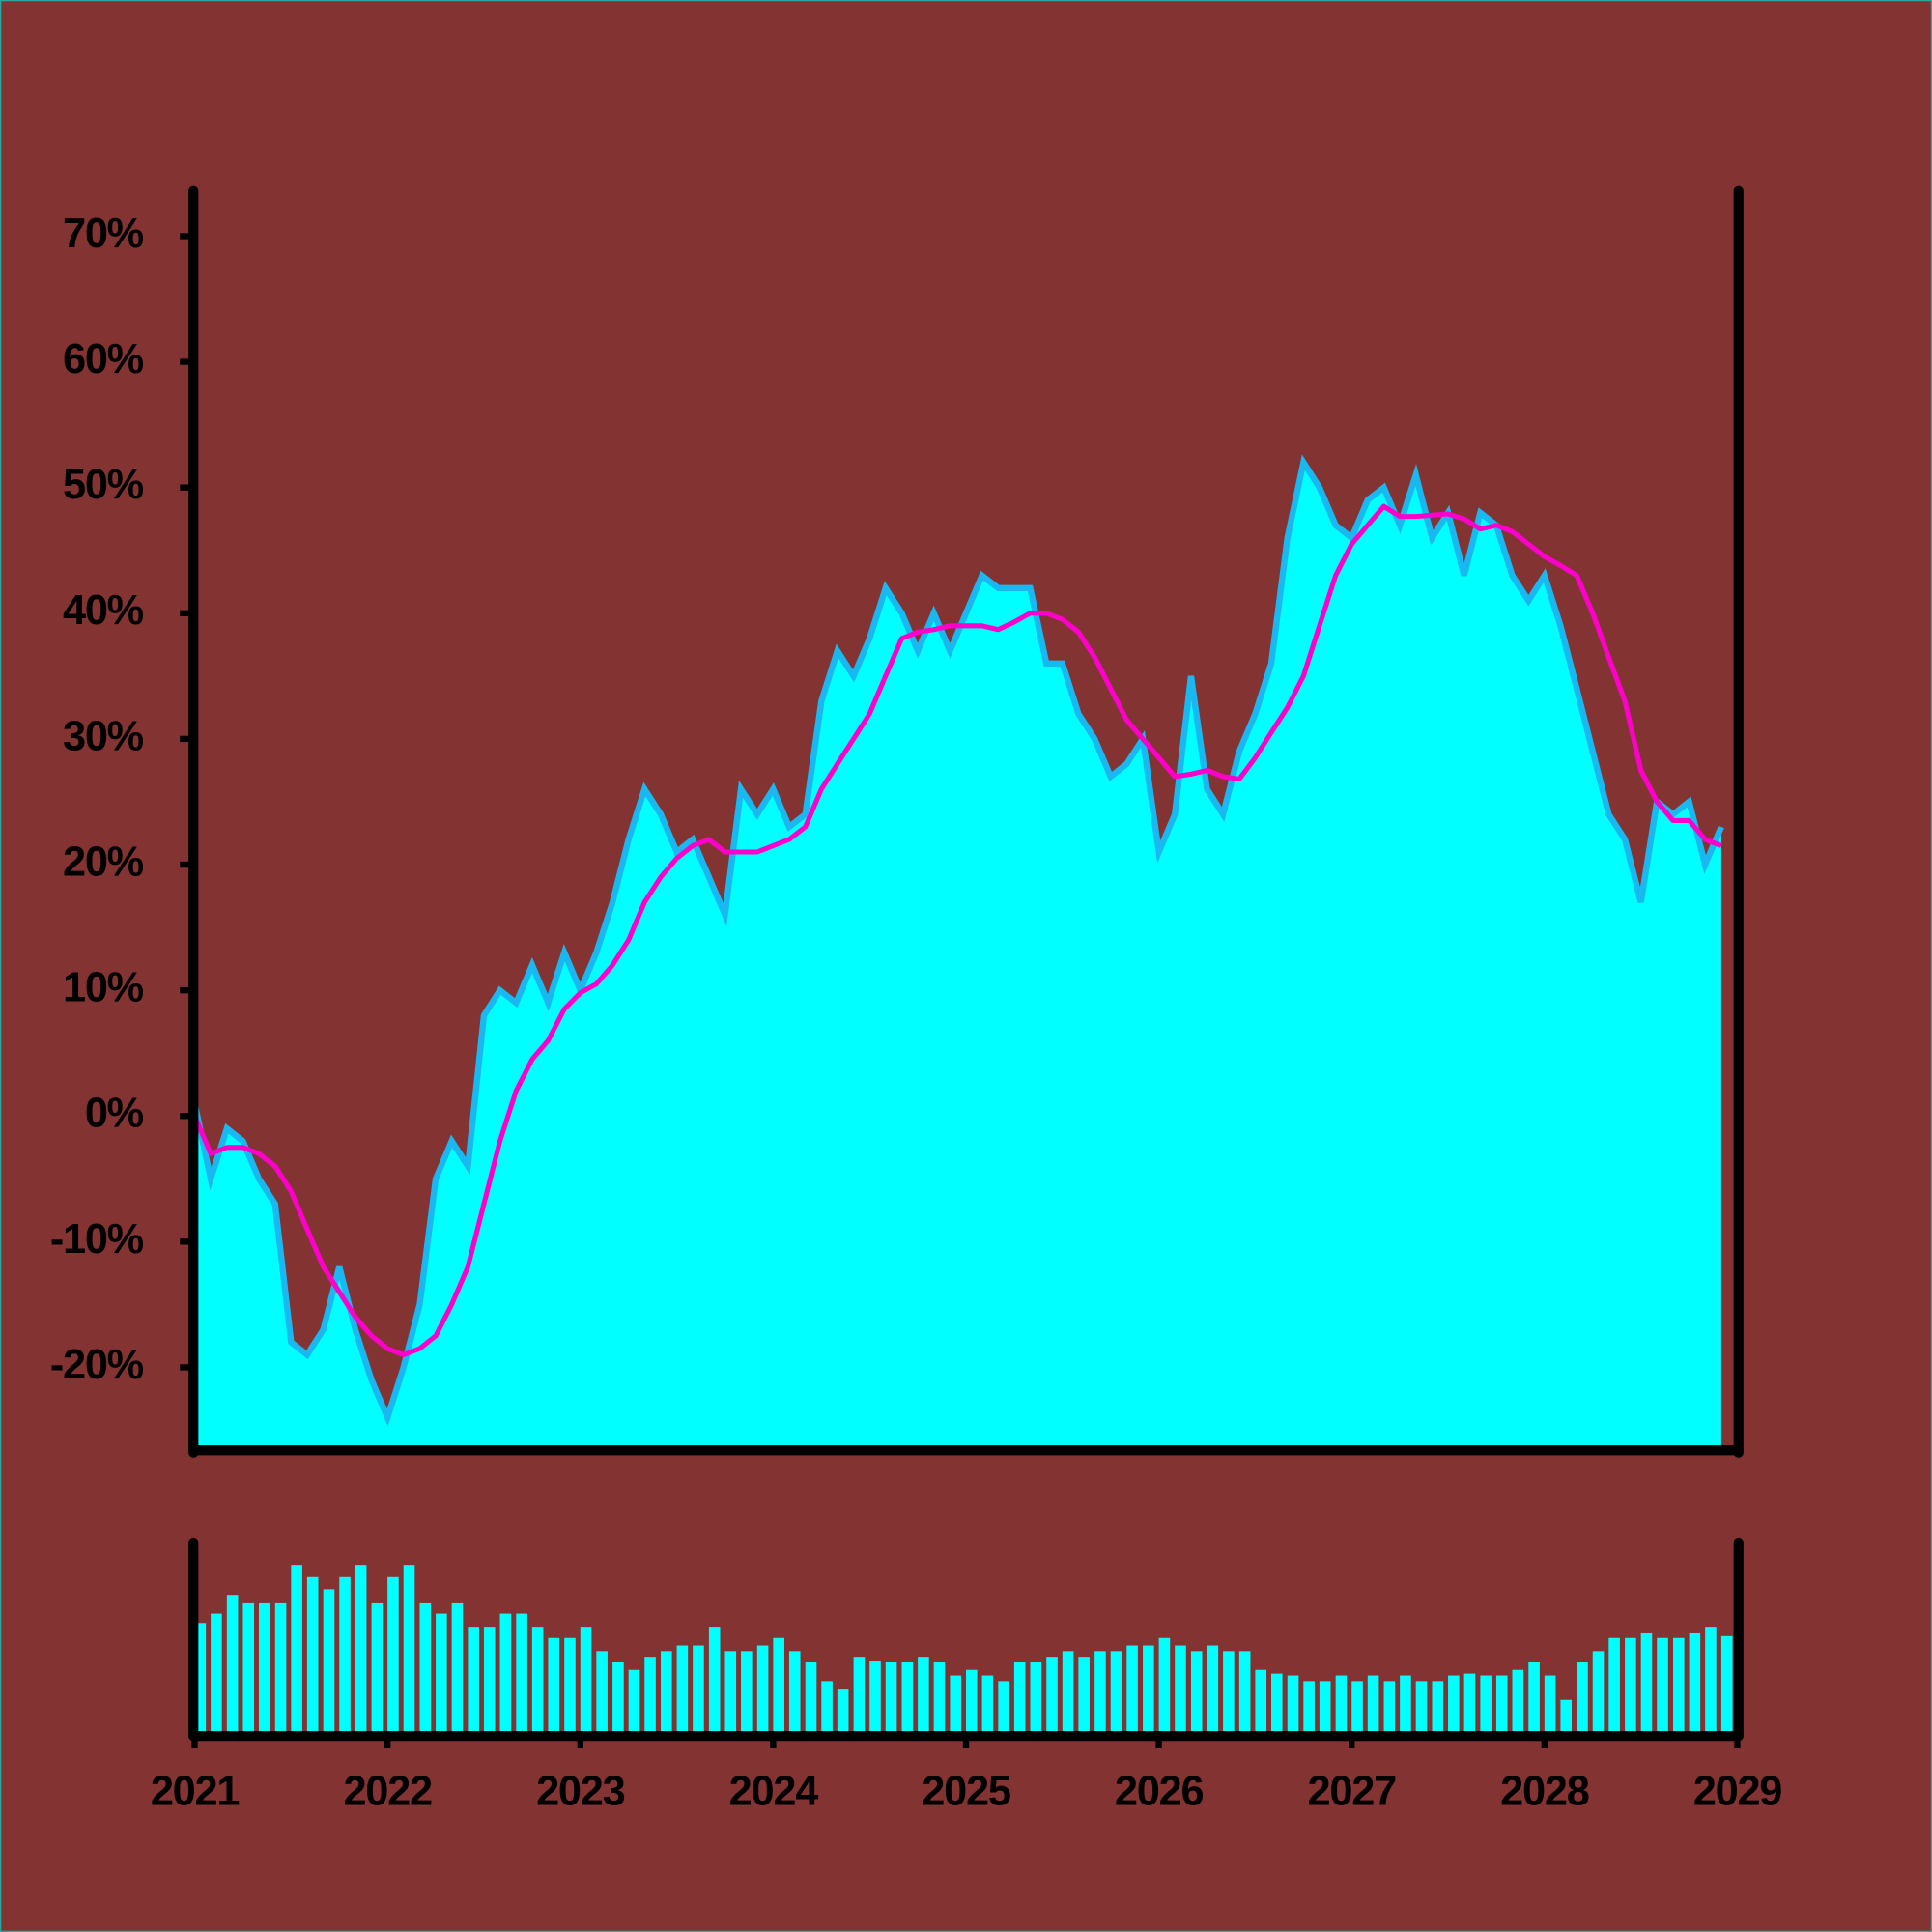 The width and height of the screenshot is (1932, 1932). I want to click on x-tick-label: 2025, so click(966, 1792).